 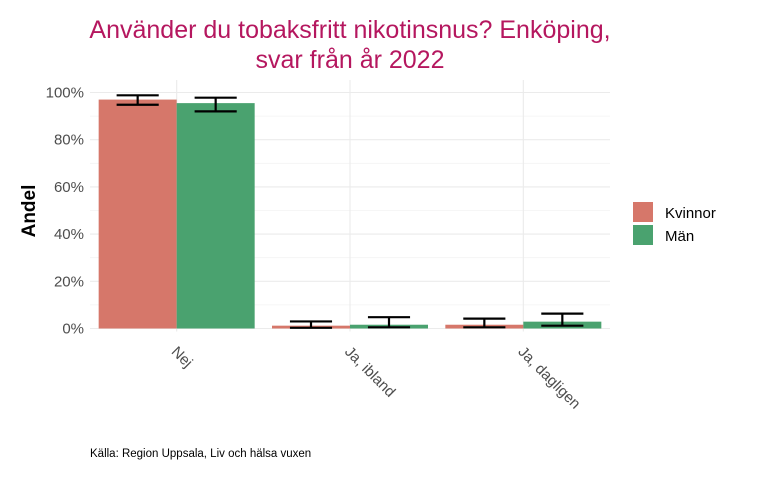 I want to click on x-axis: Nej Ja, ibland Ja, dagligen, so click(x=376, y=377).